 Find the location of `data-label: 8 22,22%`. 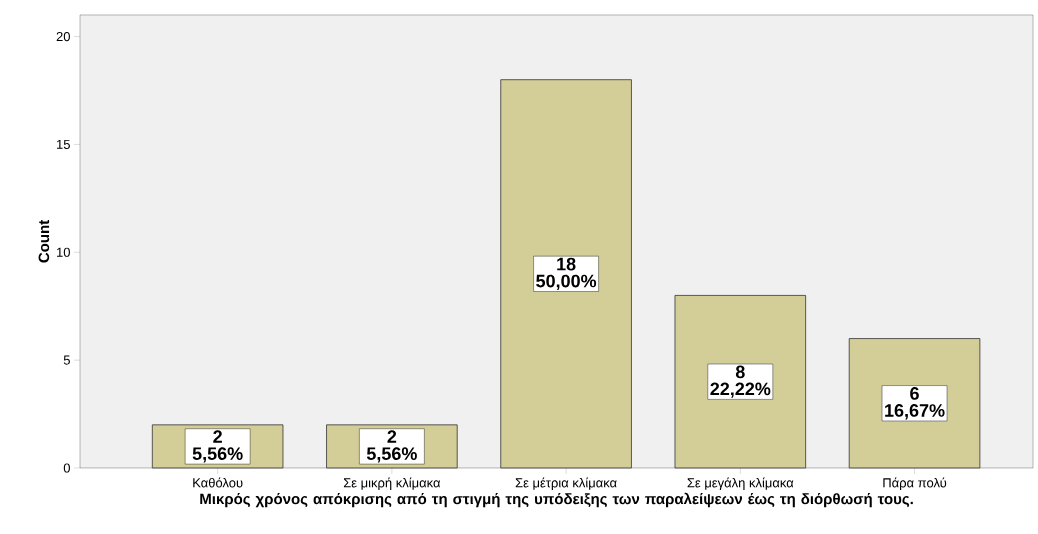

data-label: 8 22,22% is located at coordinates (740, 381).